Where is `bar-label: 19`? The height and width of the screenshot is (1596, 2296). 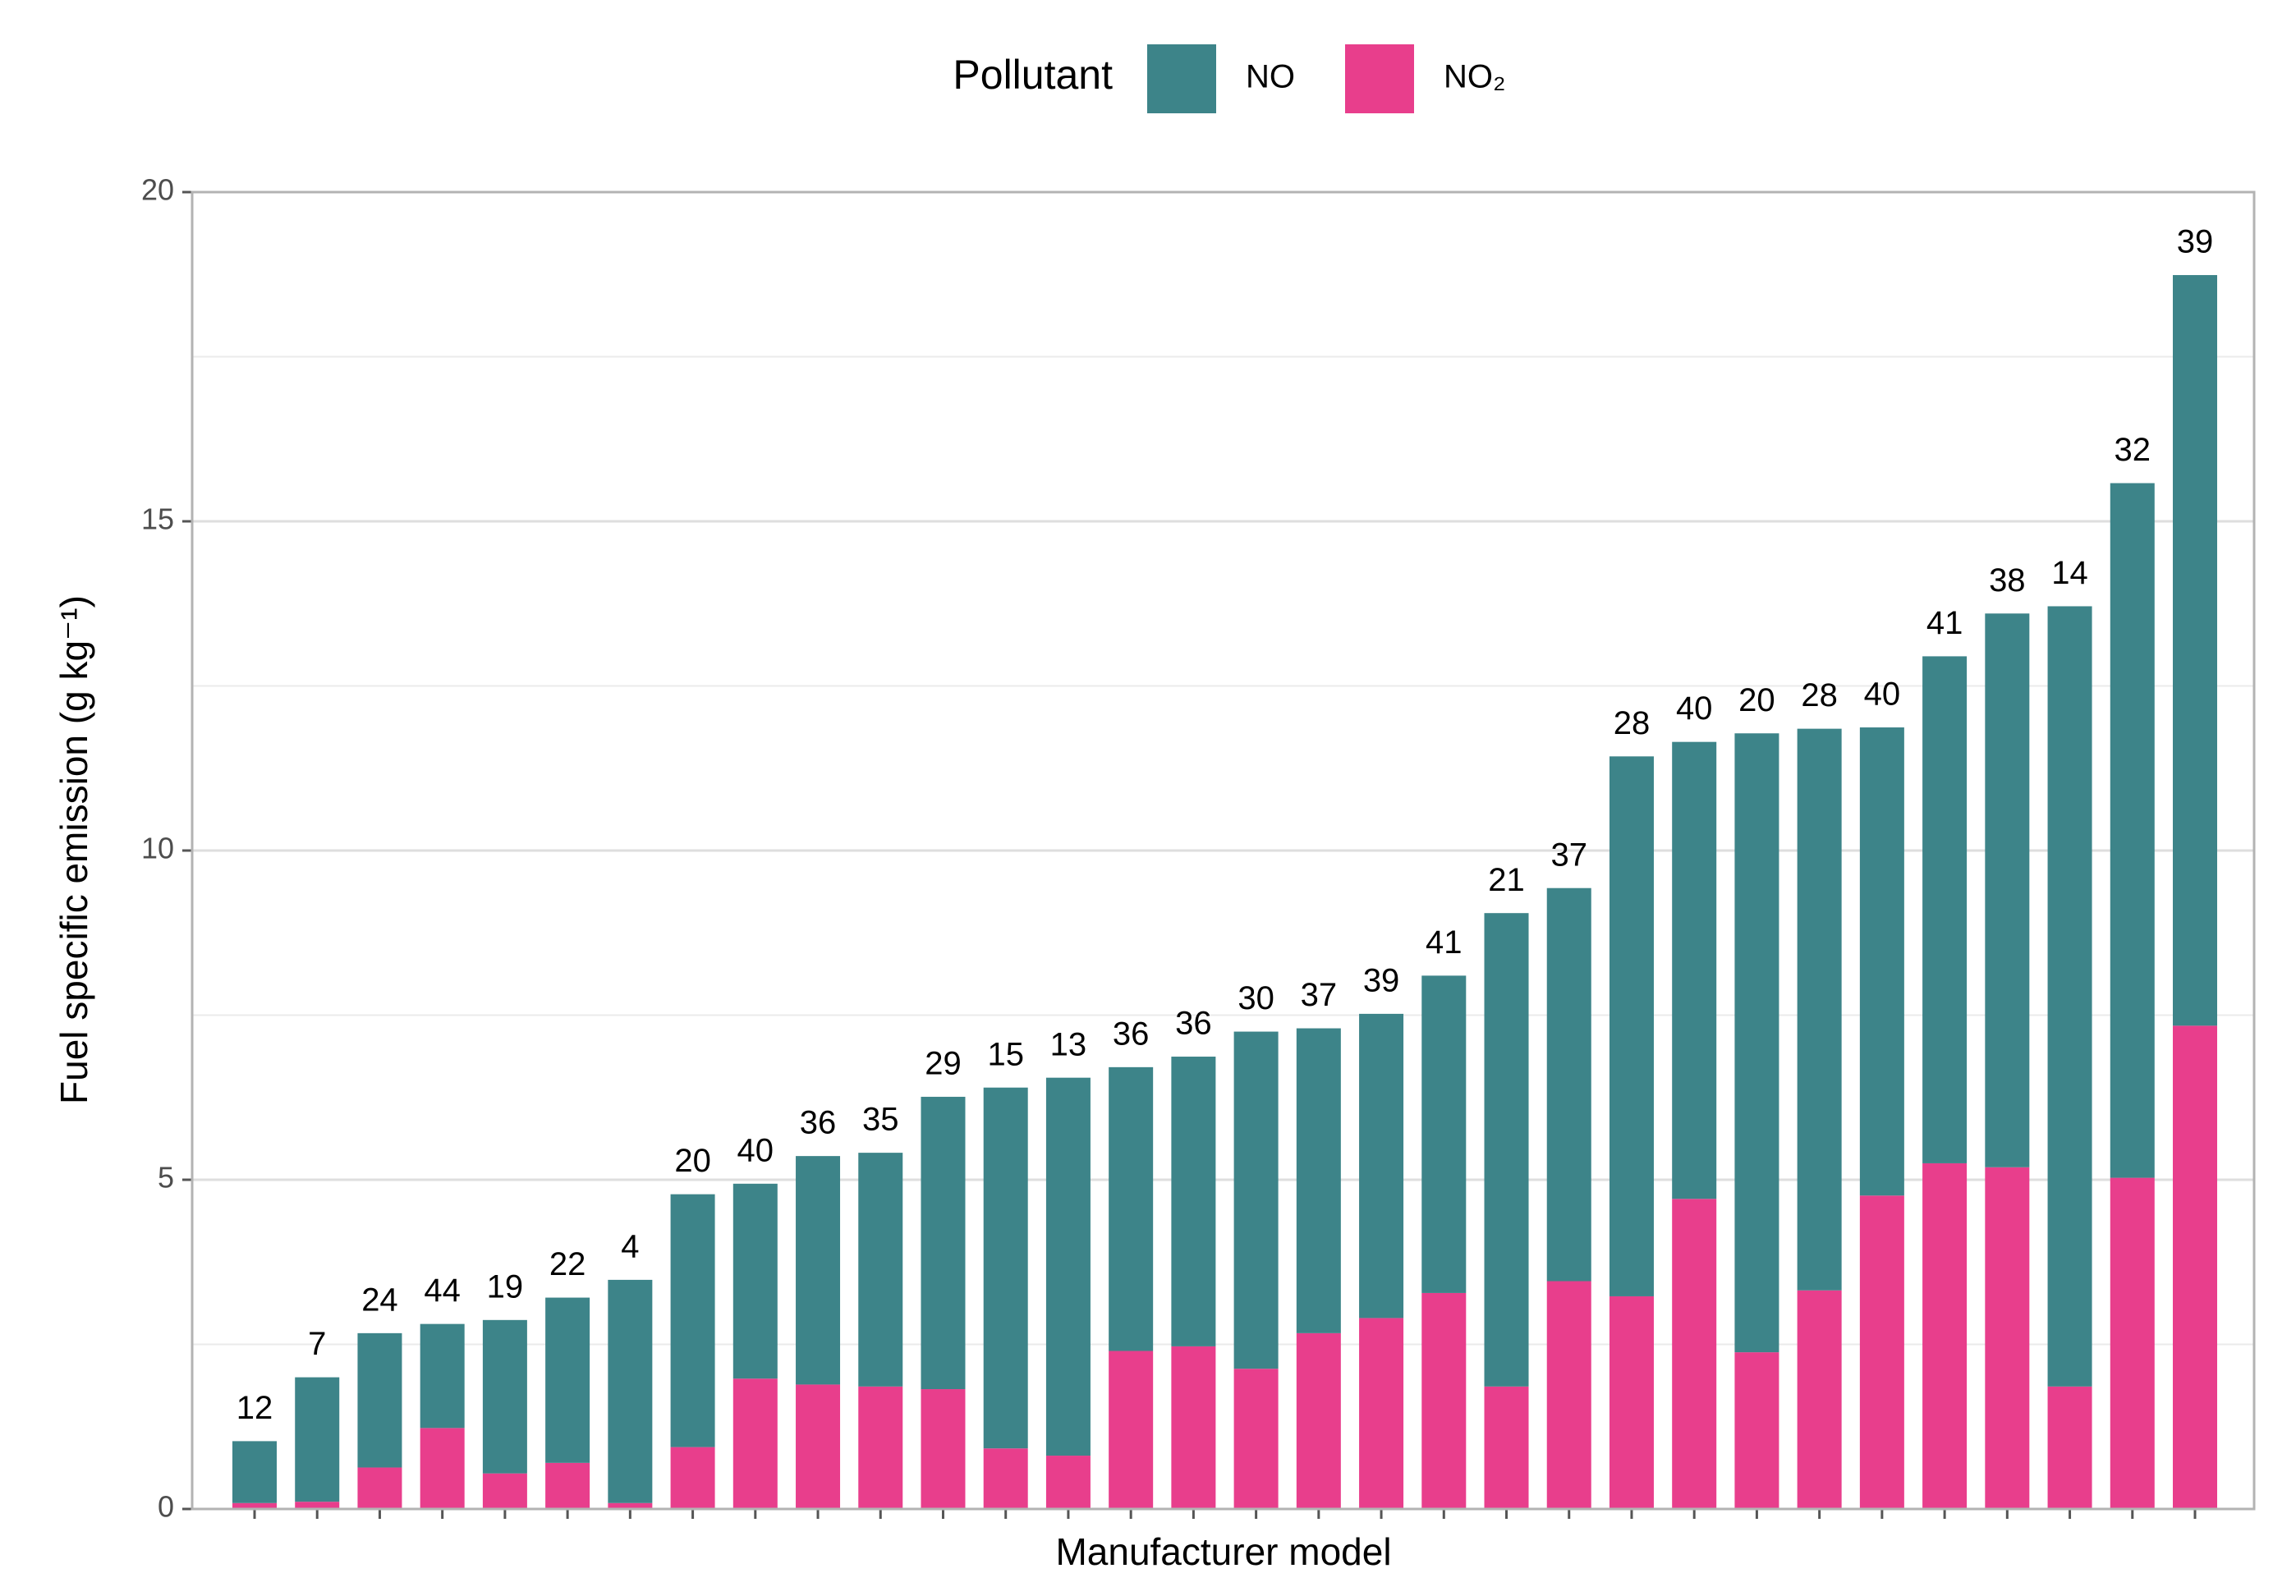
bar-label: 19 is located at coordinates (506, 1286).